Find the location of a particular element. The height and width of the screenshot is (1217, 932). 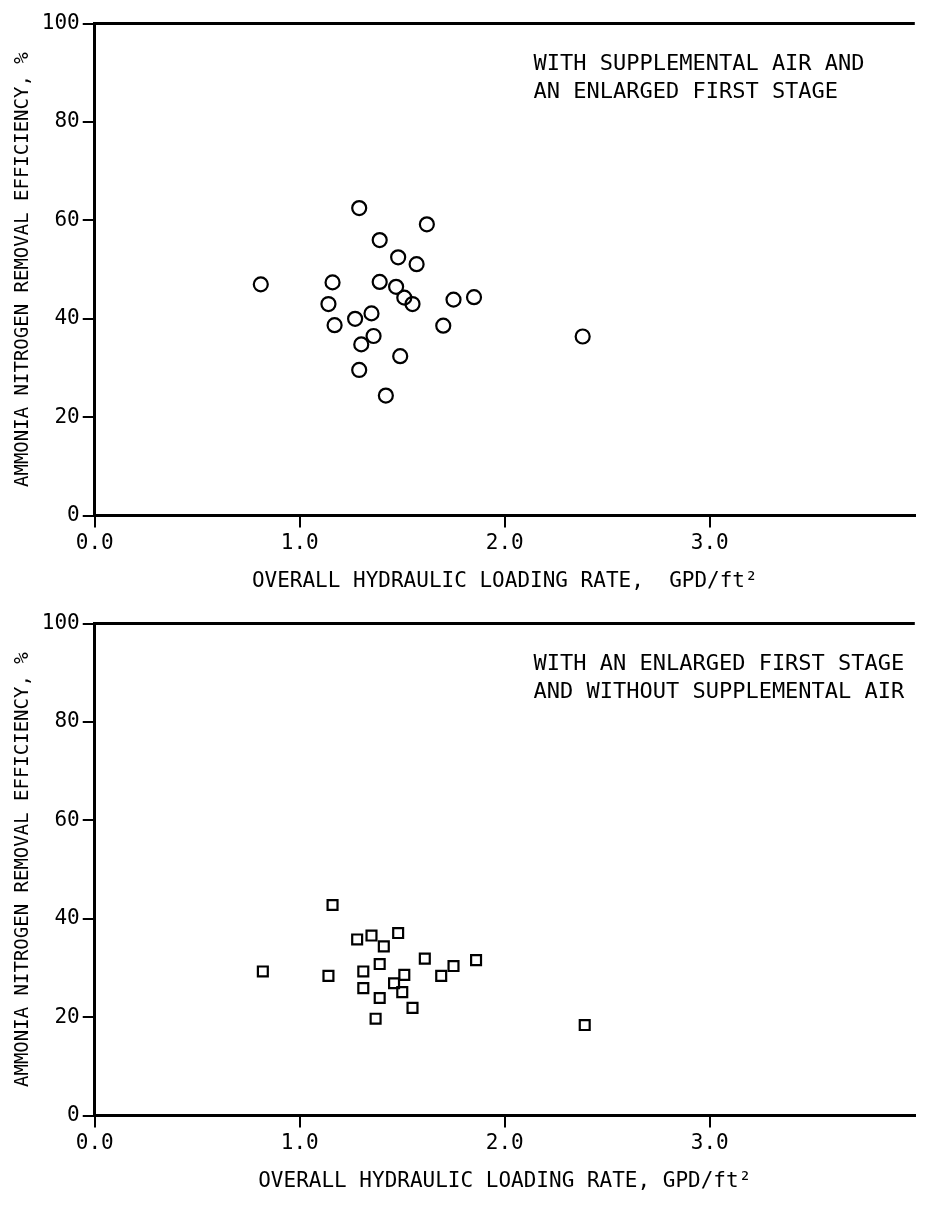

annotation: AND WITHOUT SUPPLEMENTAL AIR is located at coordinates (719, 691).